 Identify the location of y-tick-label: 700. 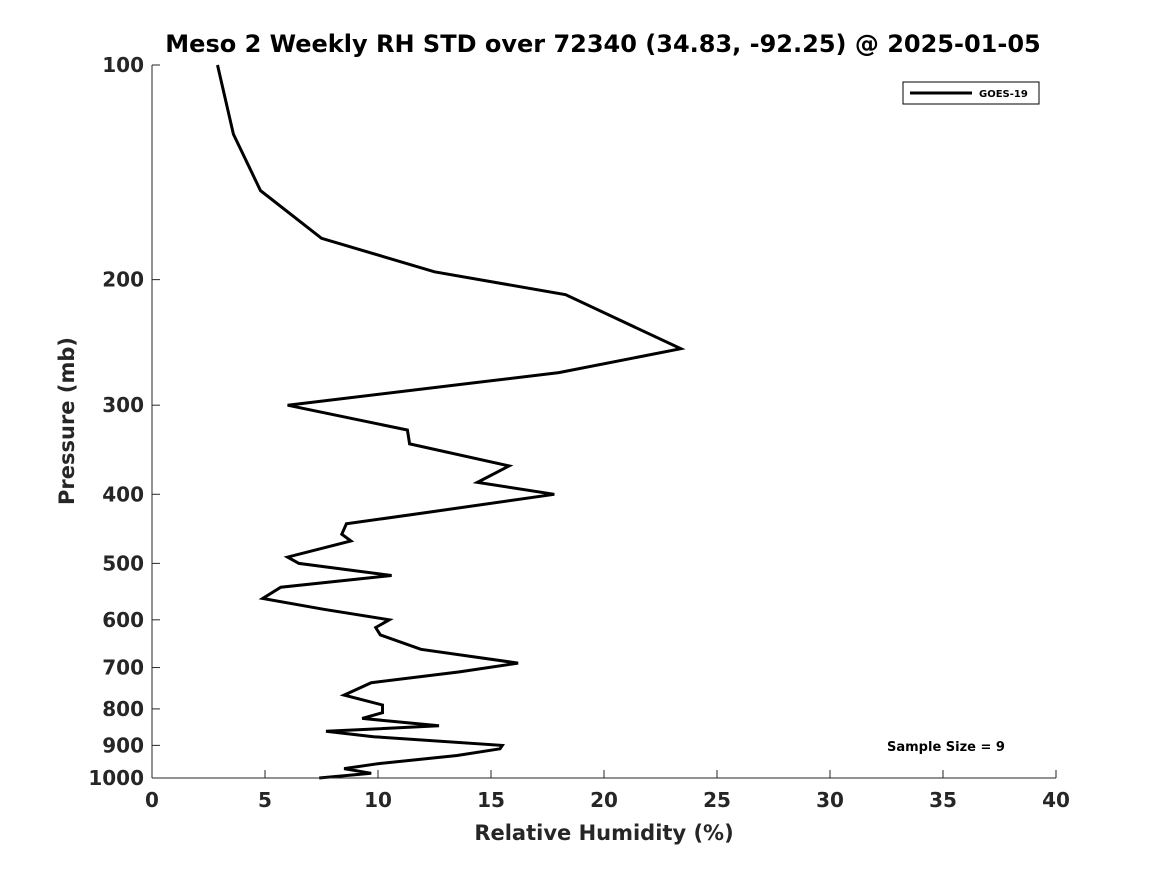
(123, 668).